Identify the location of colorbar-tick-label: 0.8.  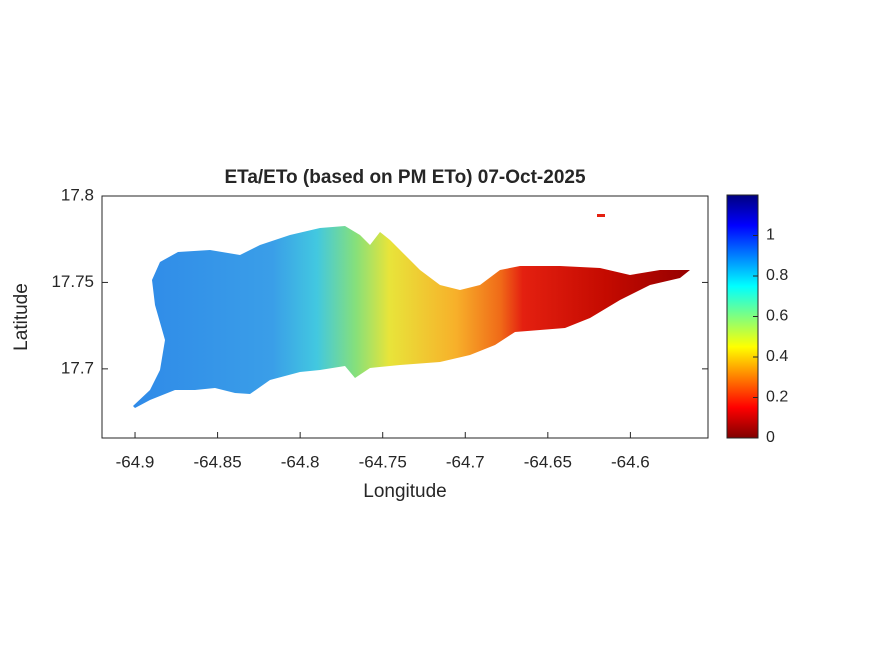
(777, 275).